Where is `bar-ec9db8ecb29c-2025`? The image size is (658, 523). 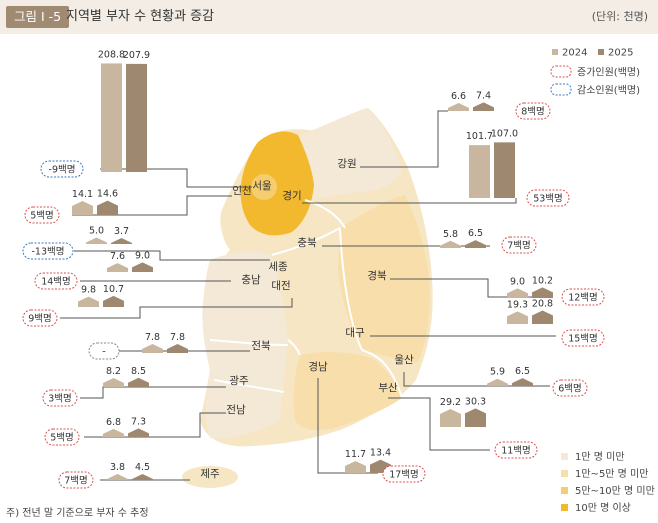 bar-ec9db8ecb29c-2025 is located at coordinates (107, 207).